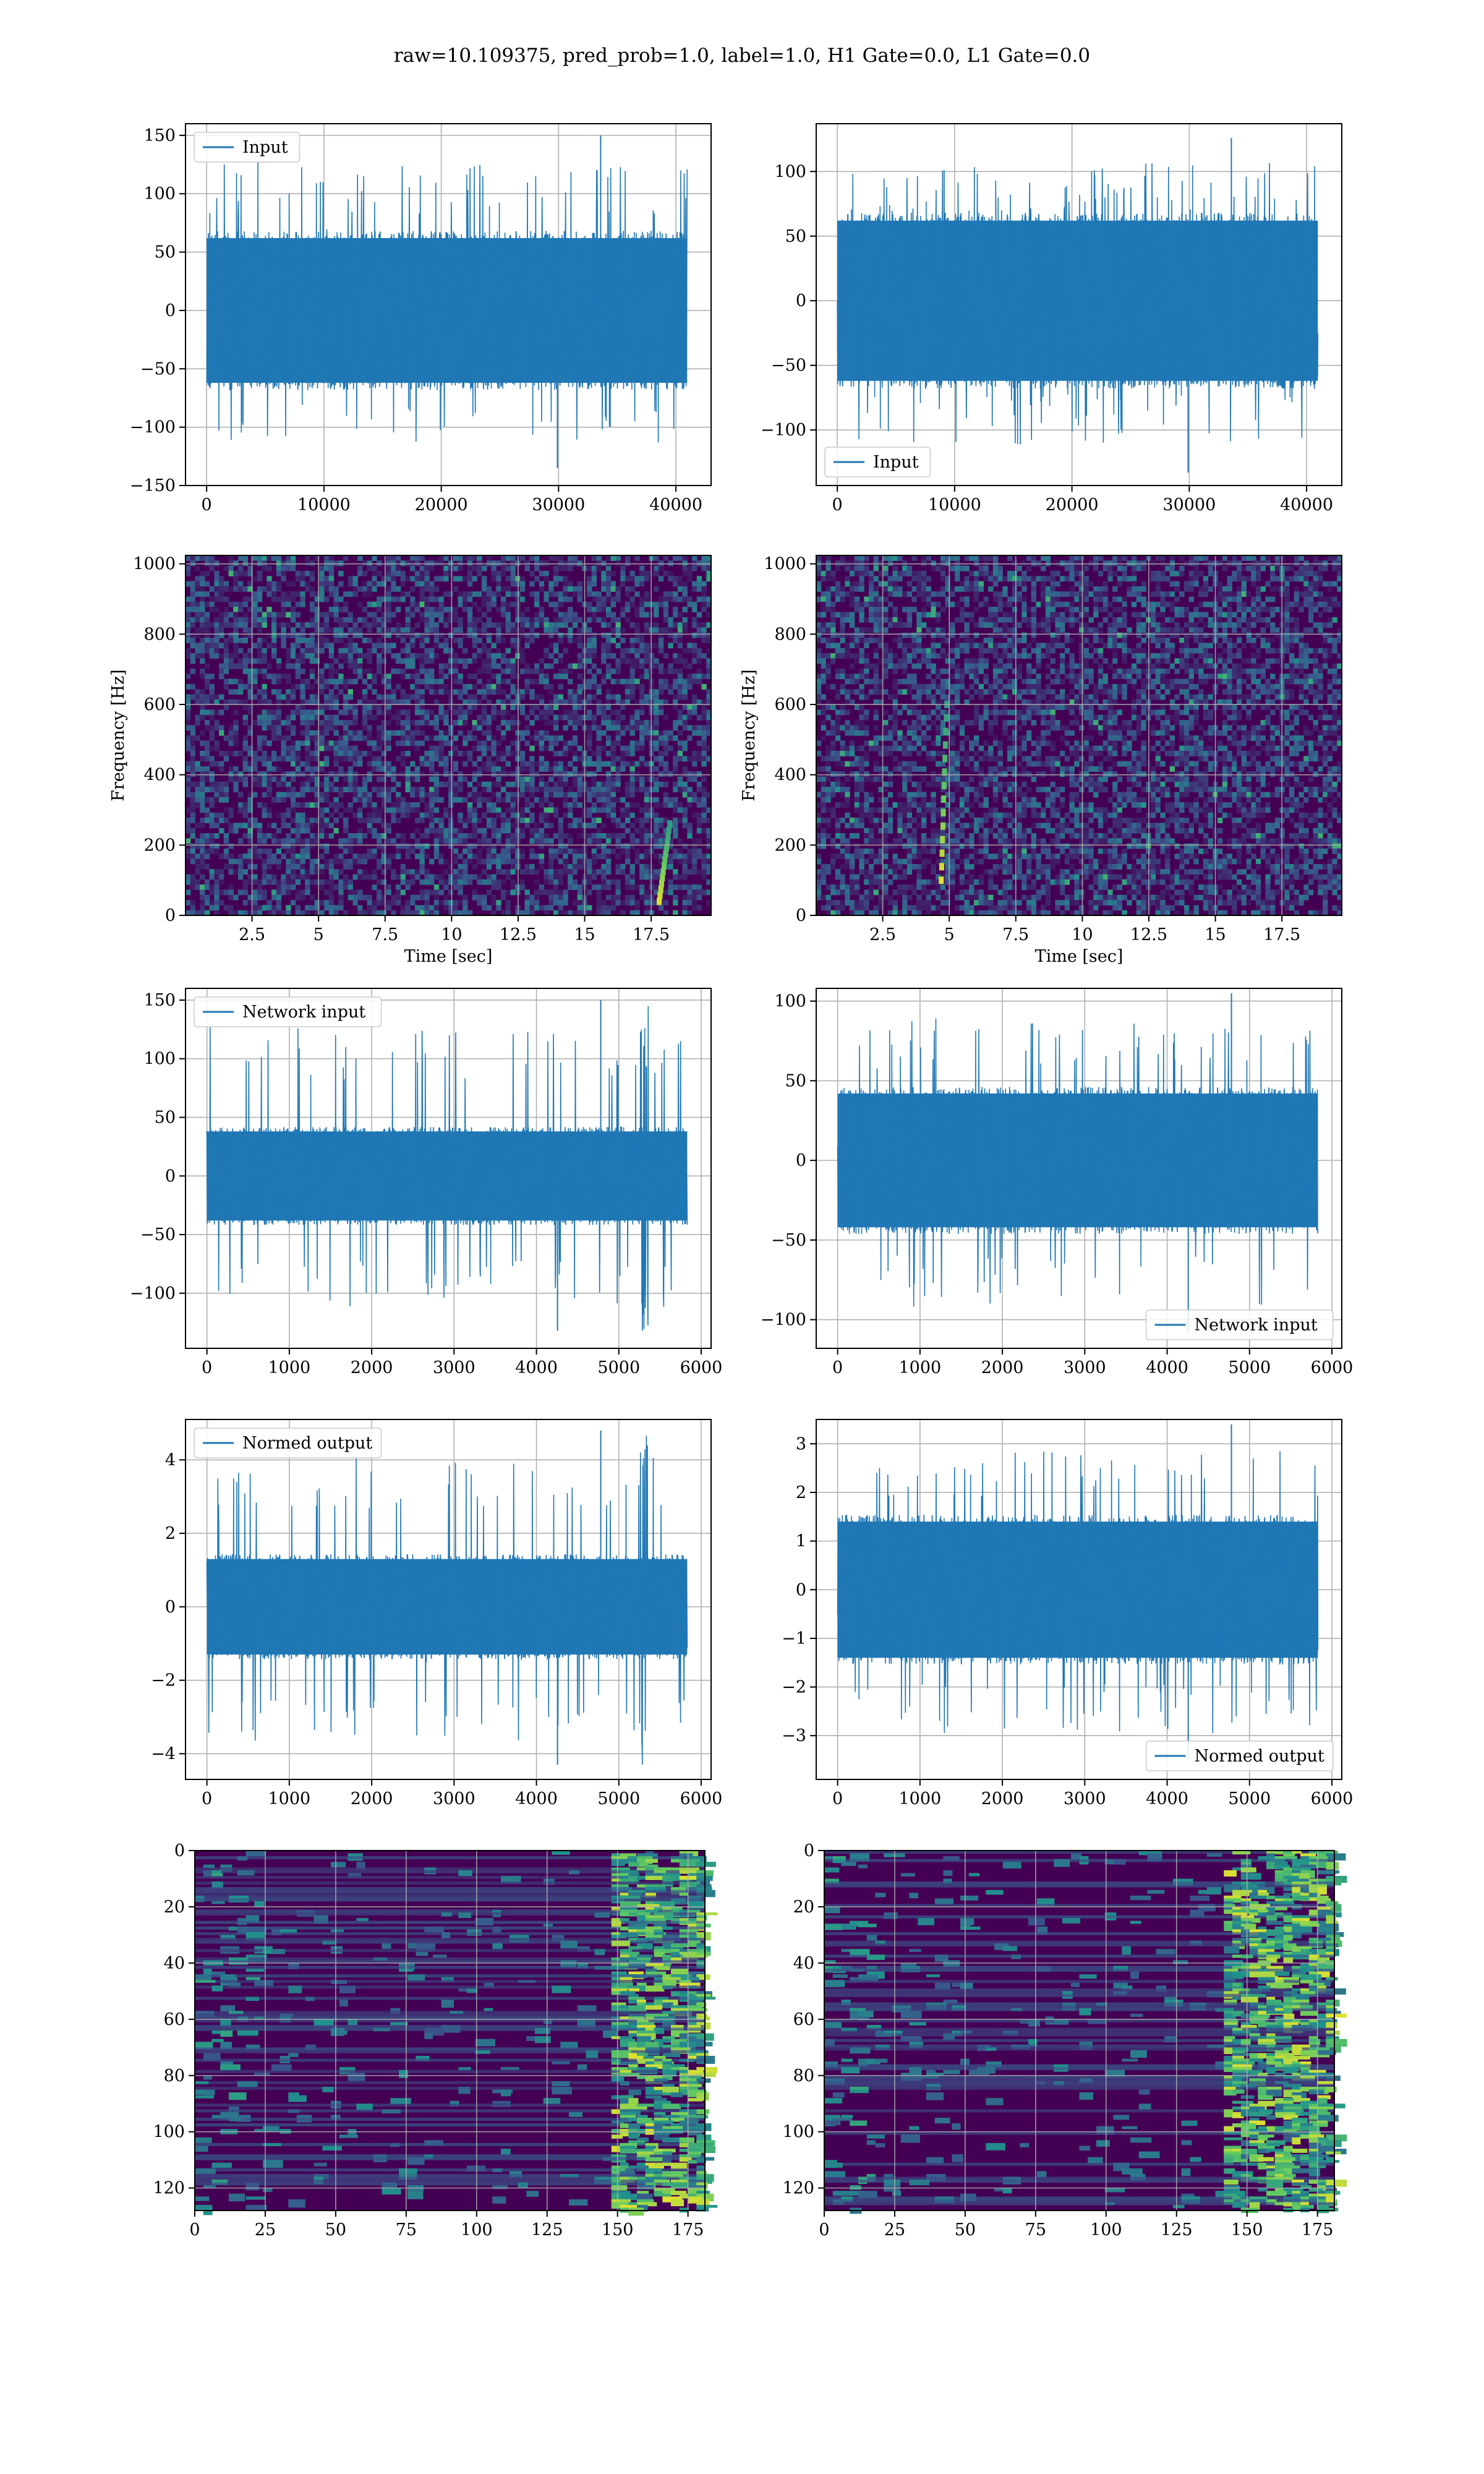 The width and height of the screenshot is (1484, 2474). Describe the element at coordinates (451, 934) in the screenshot. I see `x-tick-label: 10` at that location.